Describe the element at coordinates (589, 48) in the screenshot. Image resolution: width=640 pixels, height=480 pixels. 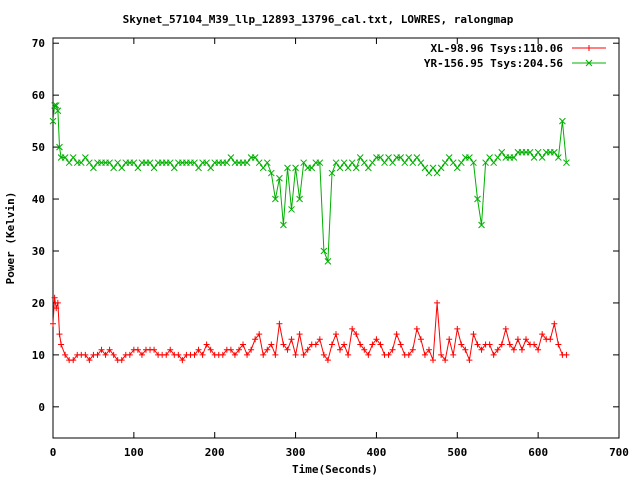
I see `legend-swatch-xl` at that location.